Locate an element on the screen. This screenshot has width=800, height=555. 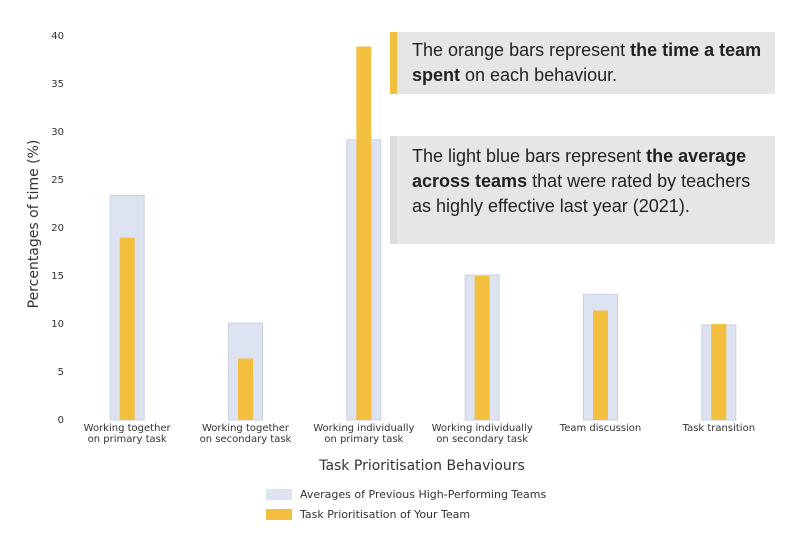
x-tick-label: Team discussion is located at coordinates (600, 428).